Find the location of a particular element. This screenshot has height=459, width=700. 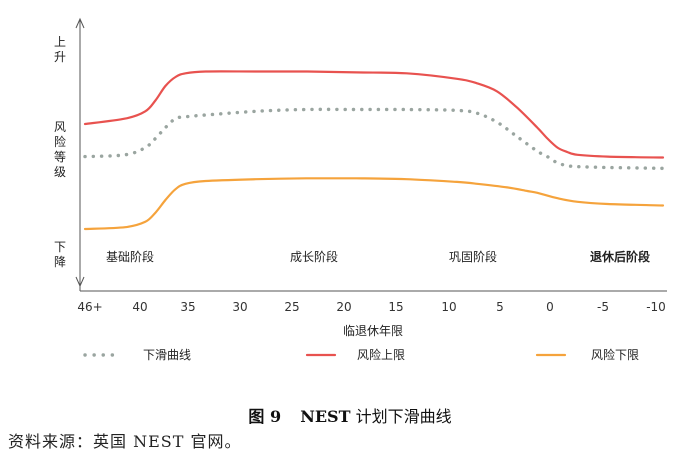

x-tick-label: 35 is located at coordinates (187, 307).